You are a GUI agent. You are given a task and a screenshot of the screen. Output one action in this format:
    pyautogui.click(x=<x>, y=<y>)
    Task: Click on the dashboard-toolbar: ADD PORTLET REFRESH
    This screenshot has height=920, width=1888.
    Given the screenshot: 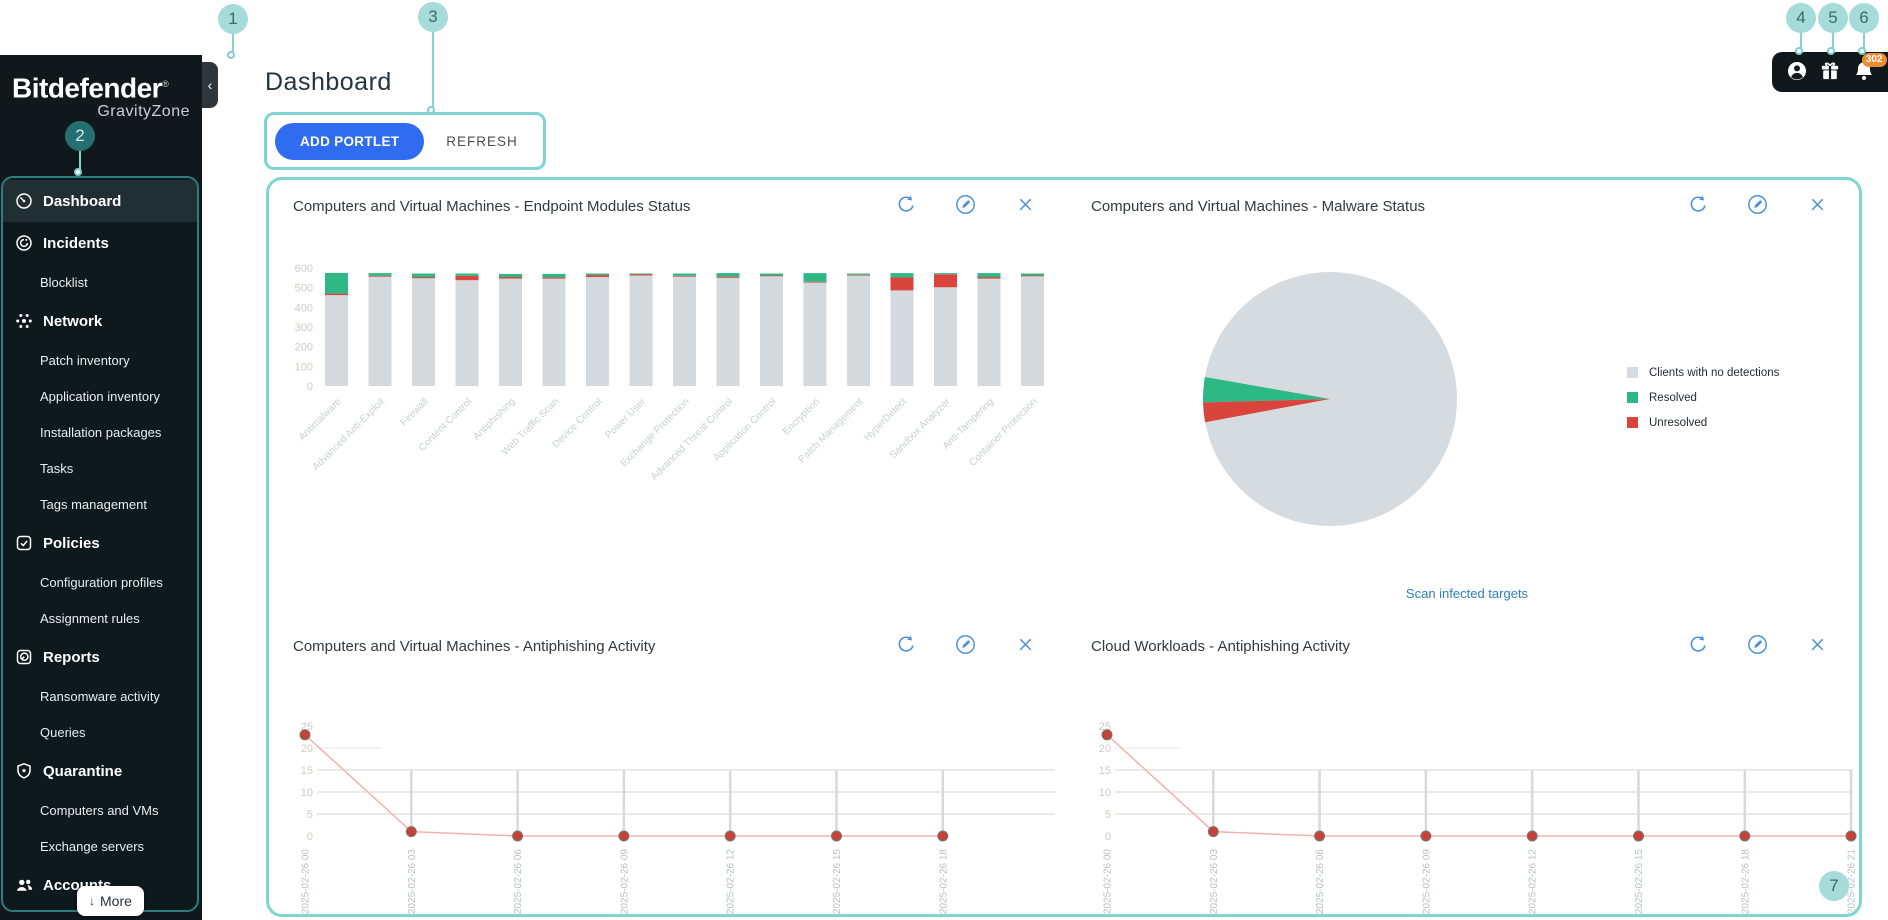 What is the action you would take?
    pyautogui.click(x=405, y=141)
    